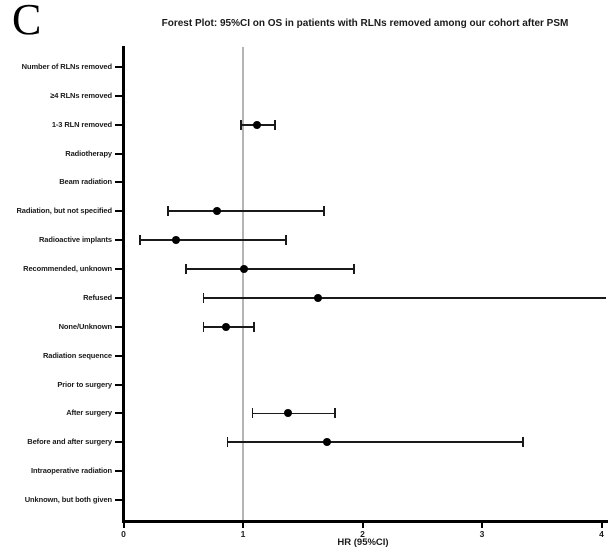 The width and height of the screenshot is (610, 556). I want to click on row-label: Prior to surgery, so click(84, 384).